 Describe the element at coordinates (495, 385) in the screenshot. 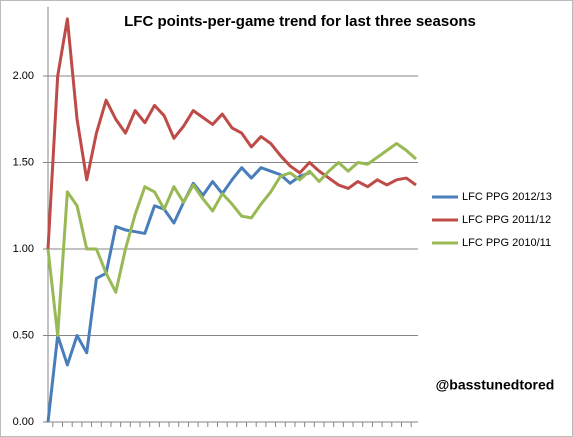

I see `watermark: @basstunedtored` at that location.